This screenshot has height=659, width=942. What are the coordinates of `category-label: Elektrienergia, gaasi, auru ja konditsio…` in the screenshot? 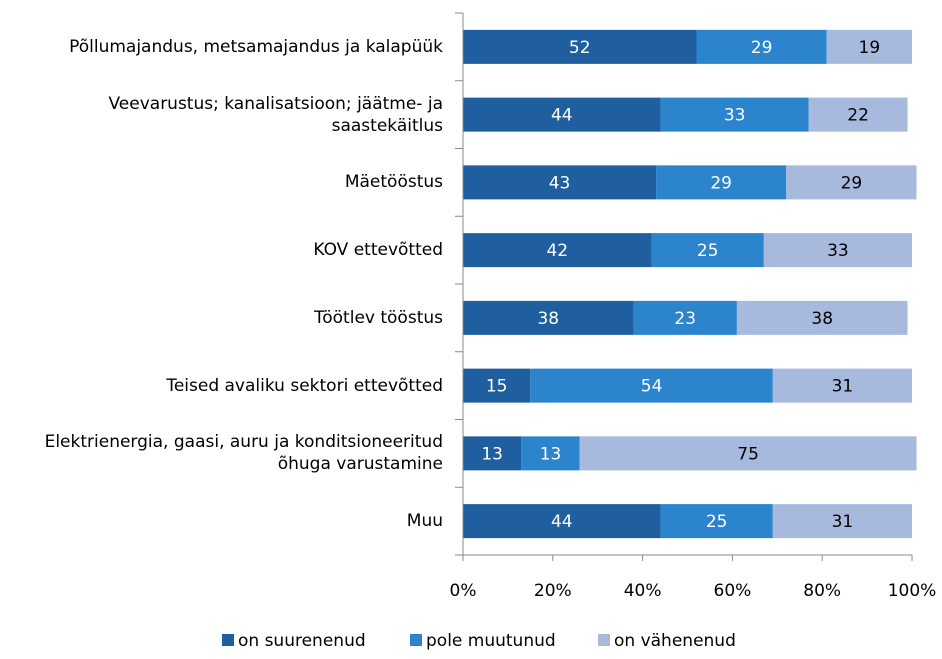 It's located at (243, 453).